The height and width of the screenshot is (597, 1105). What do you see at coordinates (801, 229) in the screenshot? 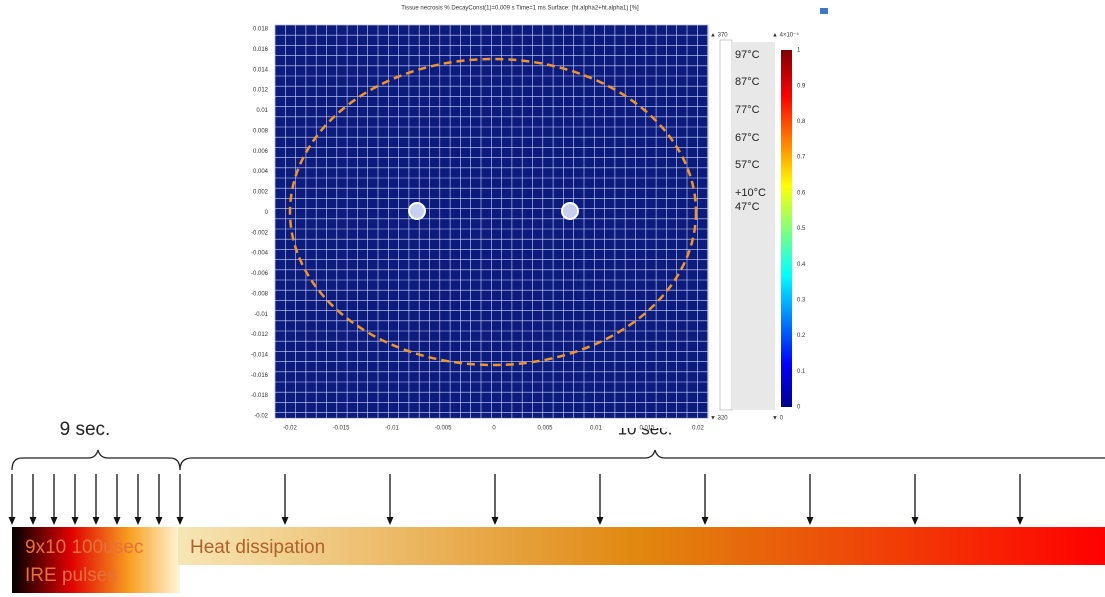
I see `colorbar-tick-label: 0.5` at bounding box center [801, 229].